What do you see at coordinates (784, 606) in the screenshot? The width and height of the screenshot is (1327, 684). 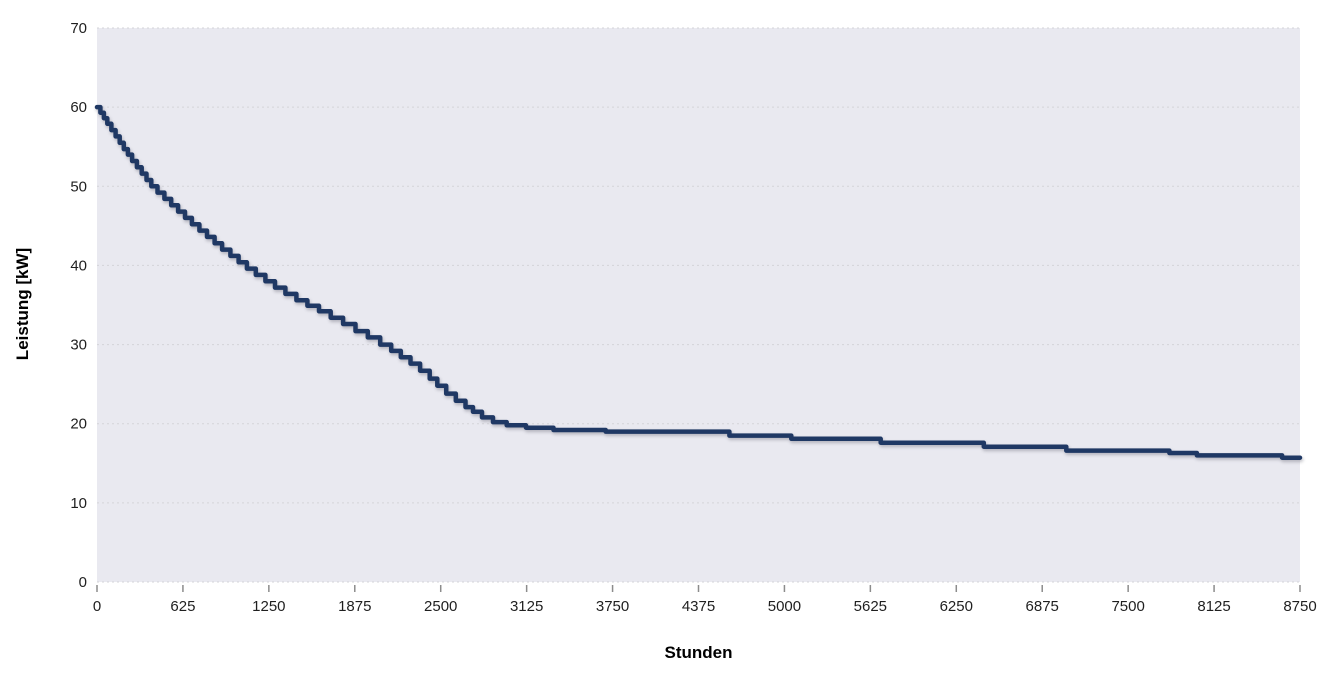 I see `x-tick-label-5000: 5000` at bounding box center [784, 606].